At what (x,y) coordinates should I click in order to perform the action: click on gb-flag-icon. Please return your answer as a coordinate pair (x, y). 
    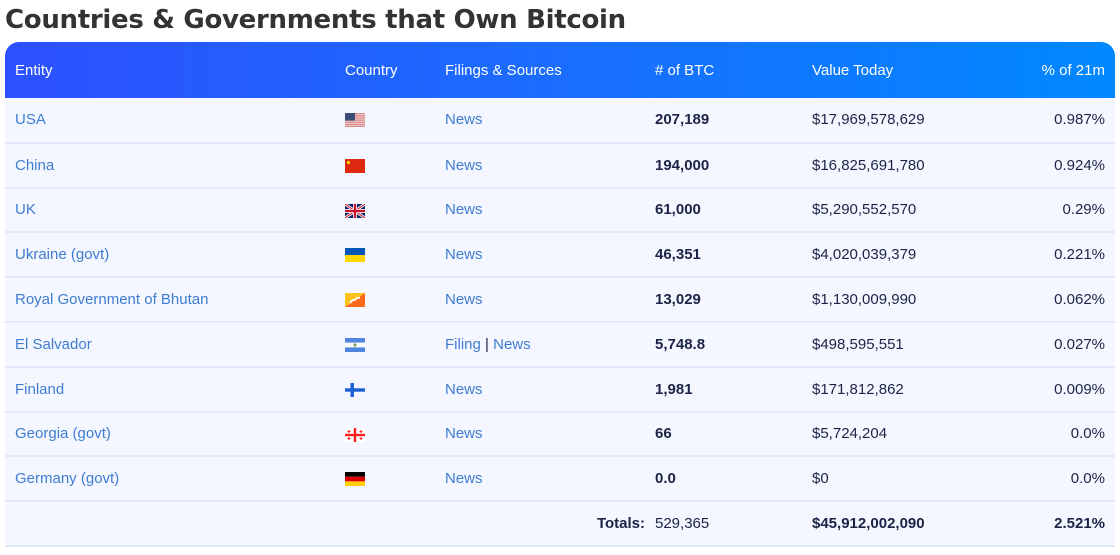
    Looking at the image, I should click on (355, 210).